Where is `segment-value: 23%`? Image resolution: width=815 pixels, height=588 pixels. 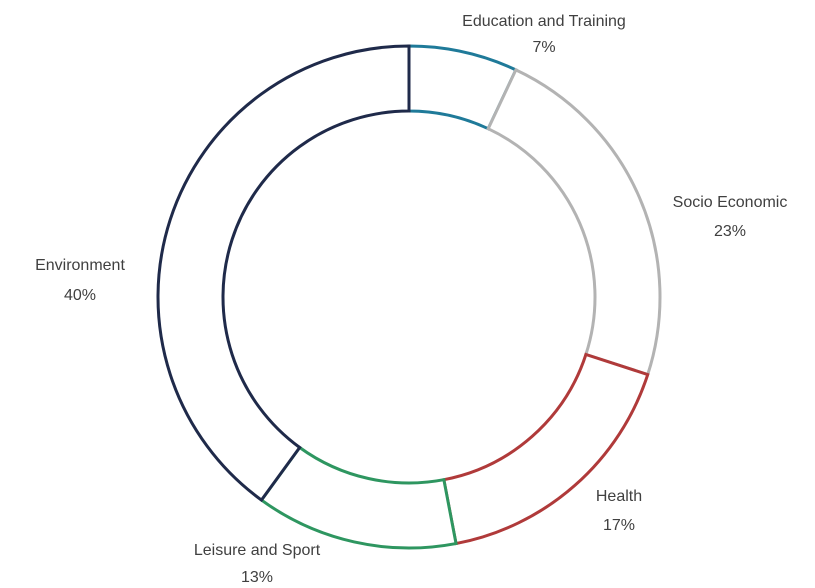 segment-value: 23% is located at coordinates (730, 231).